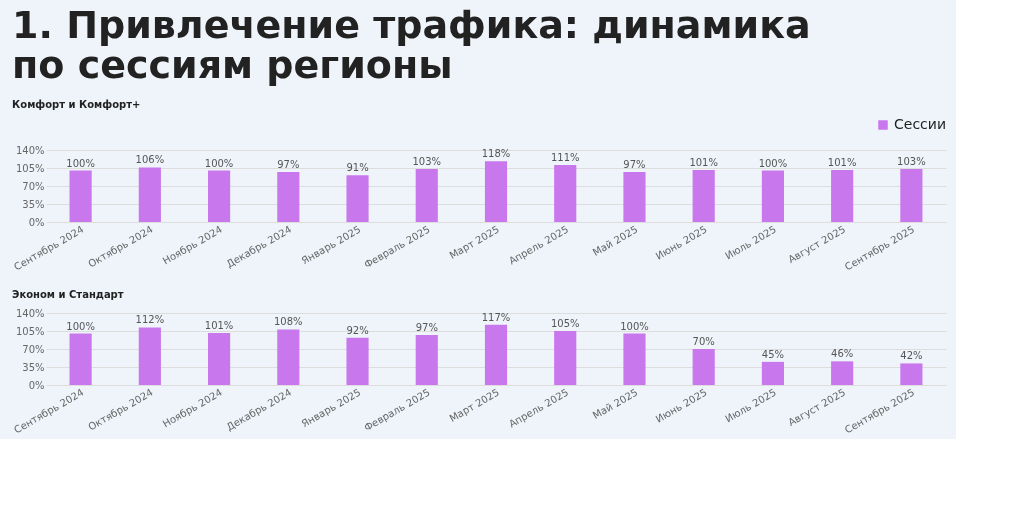 Image resolution: width=1024 pixels, height=512 pixels. What do you see at coordinates (357, 330) in the screenshot?
I see `data-label: 92%` at bounding box center [357, 330].